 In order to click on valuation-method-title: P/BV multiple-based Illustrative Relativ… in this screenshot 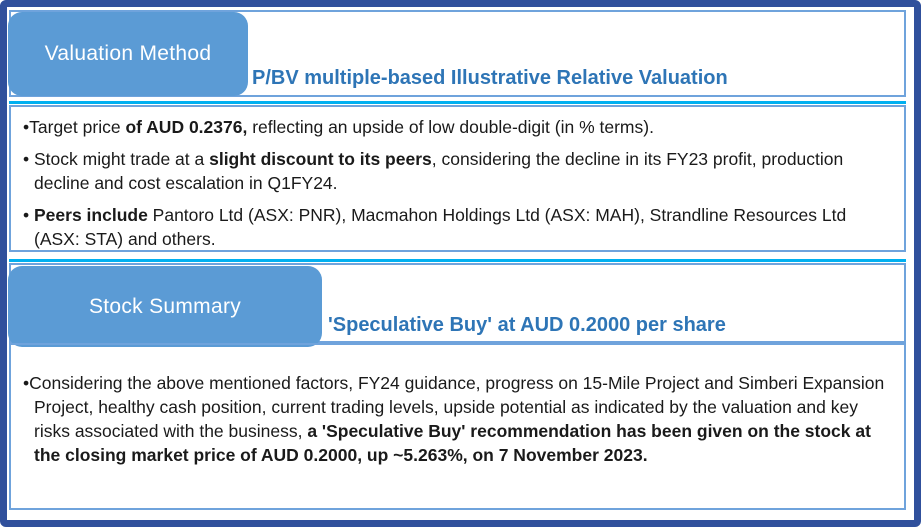, I will do `click(490, 53)`.